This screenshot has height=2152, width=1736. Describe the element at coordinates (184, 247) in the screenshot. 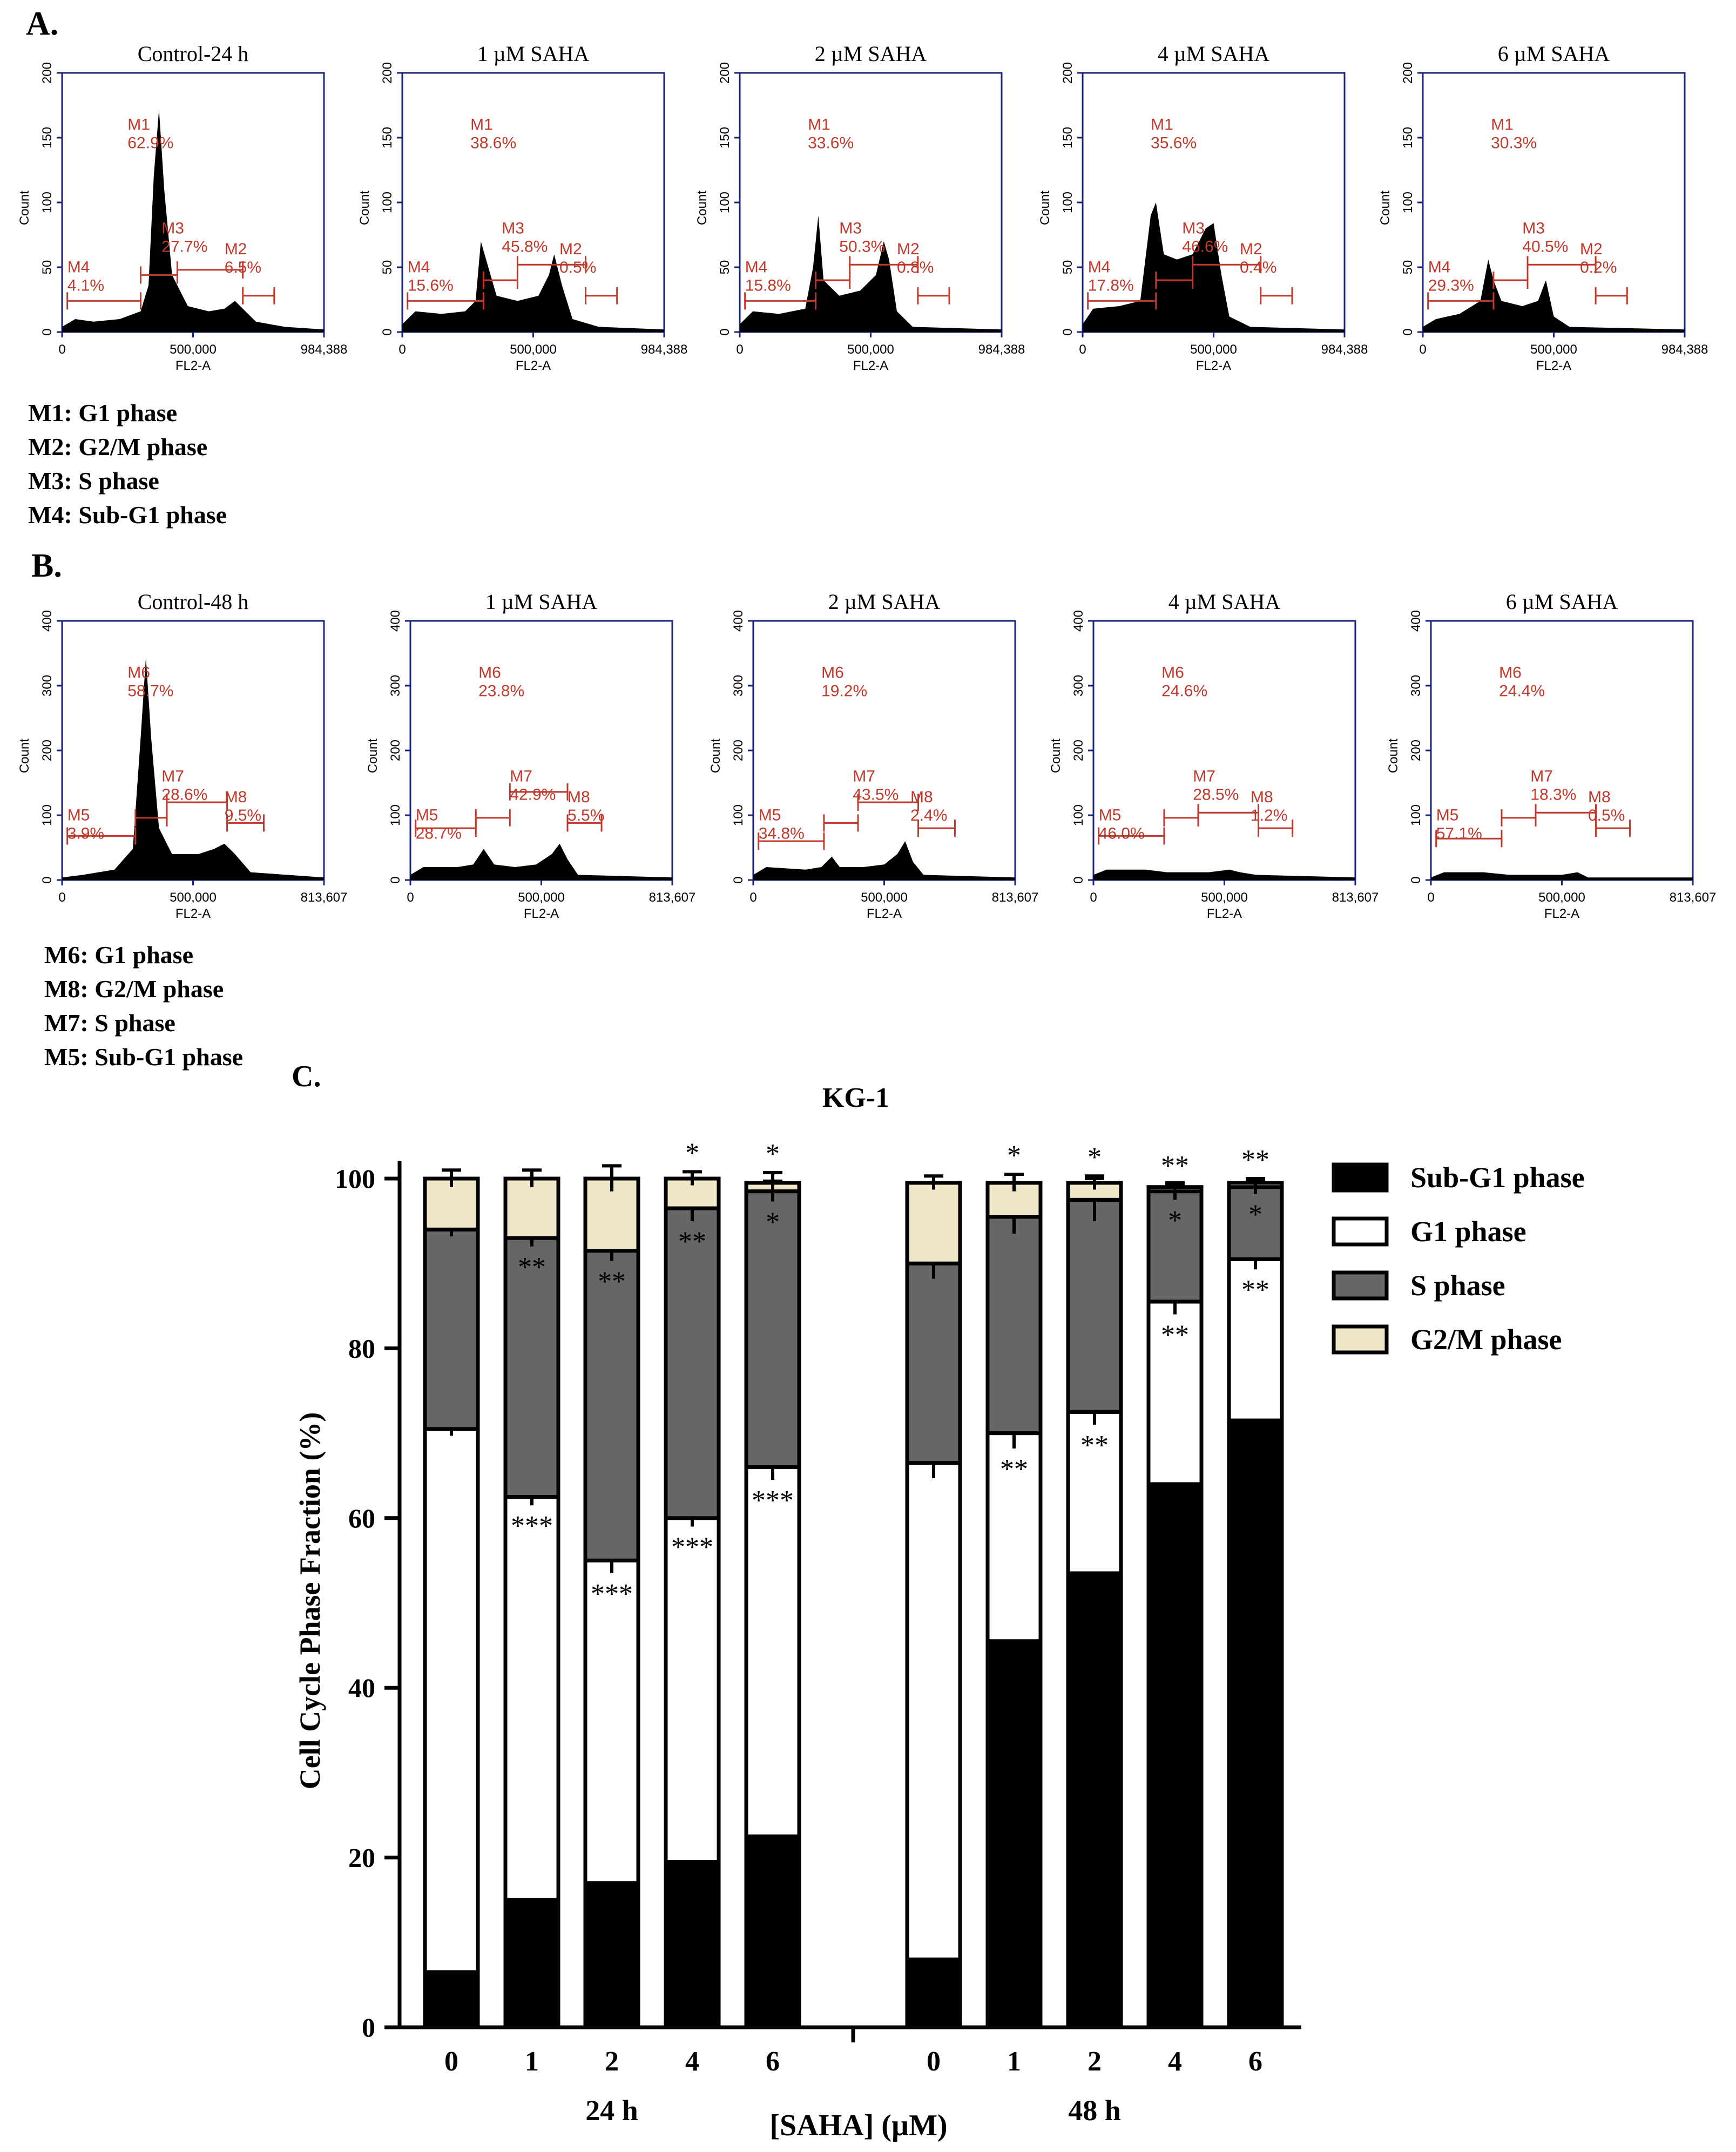

I see `gate-marker-percent: 27.7%` at that location.